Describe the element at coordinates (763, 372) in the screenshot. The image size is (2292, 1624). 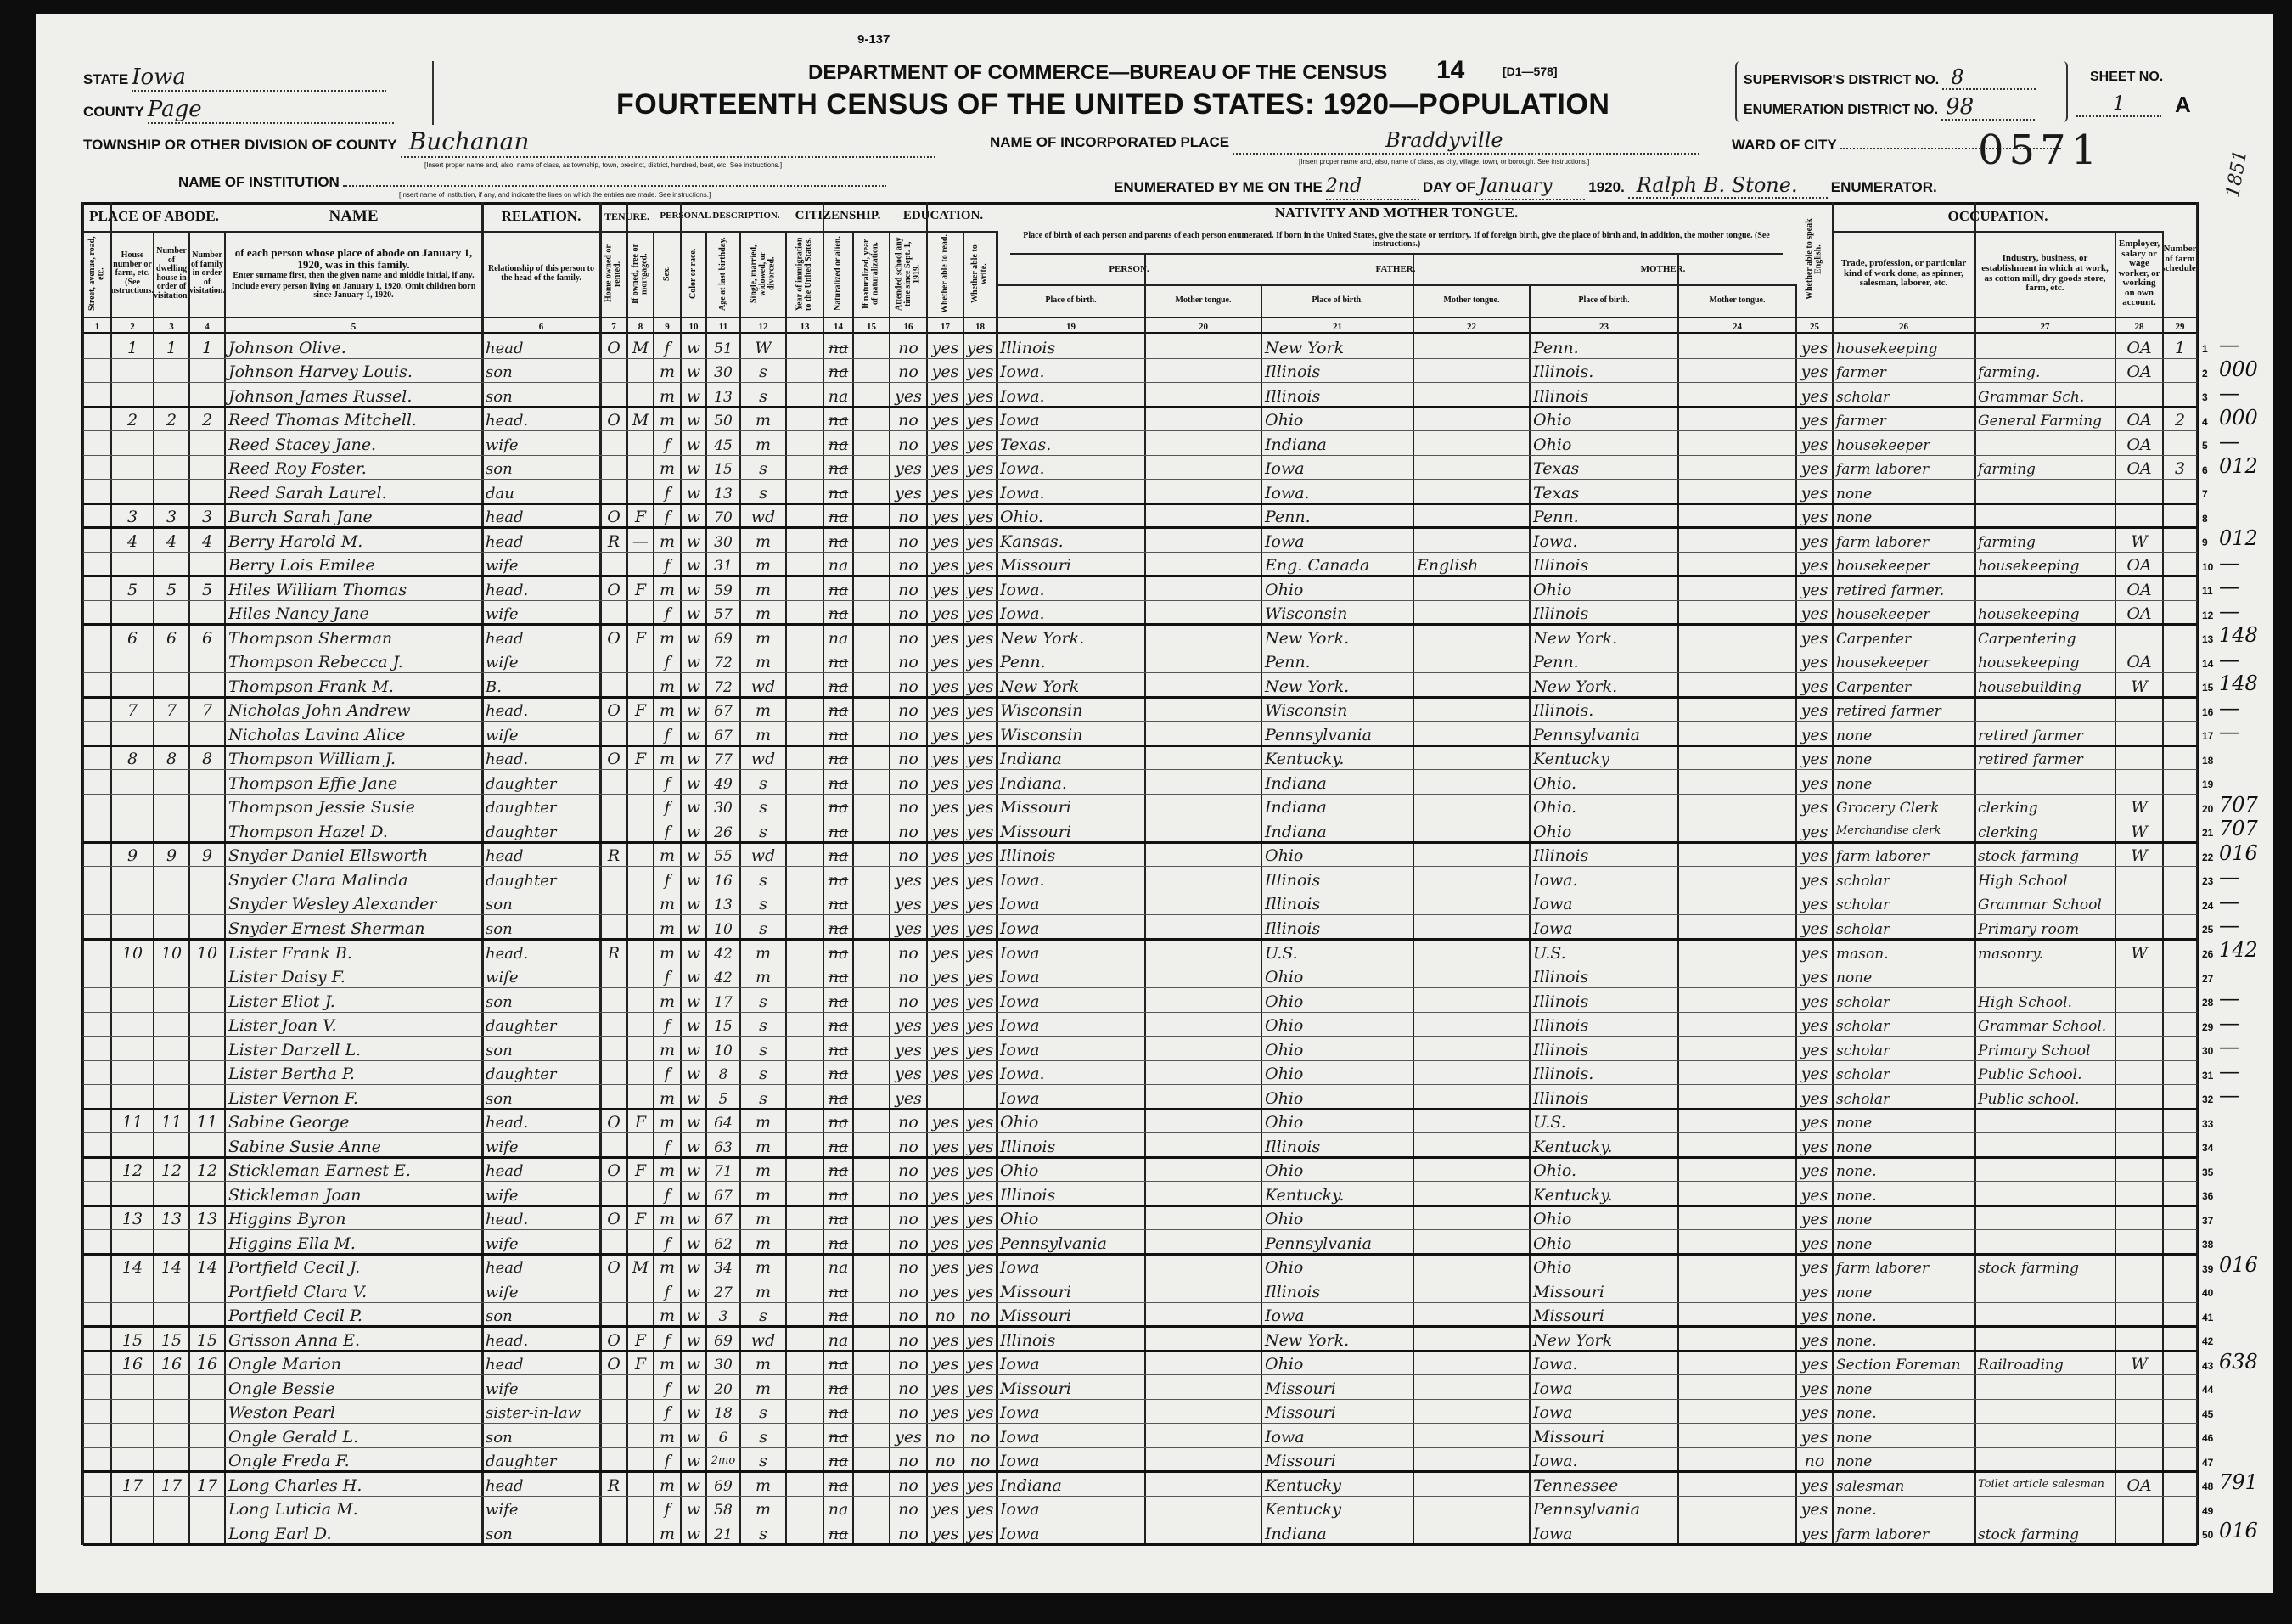
I see `cell-col-12: s` at that location.